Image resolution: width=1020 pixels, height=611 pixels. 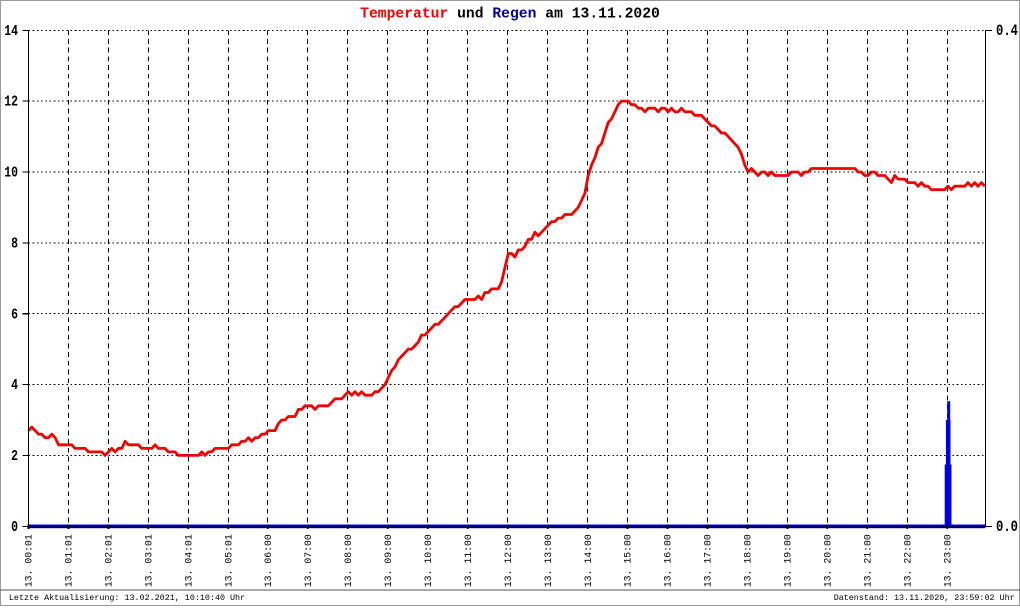 What do you see at coordinates (508, 560) in the screenshot?
I see `svg-text: 13. 12:00` at bounding box center [508, 560].